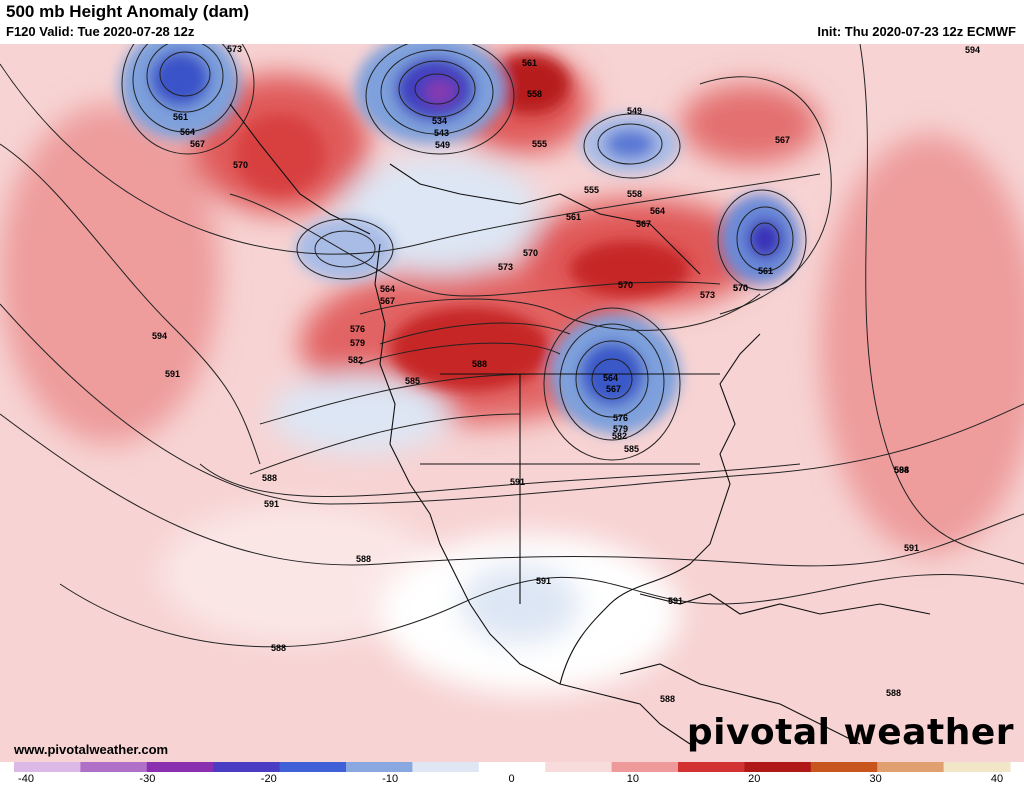 This screenshot has width=1024, height=791. What do you see at coordinates (26, 779) in the screenshot?
I see `colorbar-tick-label: -40` at bounding box center [26, 779].